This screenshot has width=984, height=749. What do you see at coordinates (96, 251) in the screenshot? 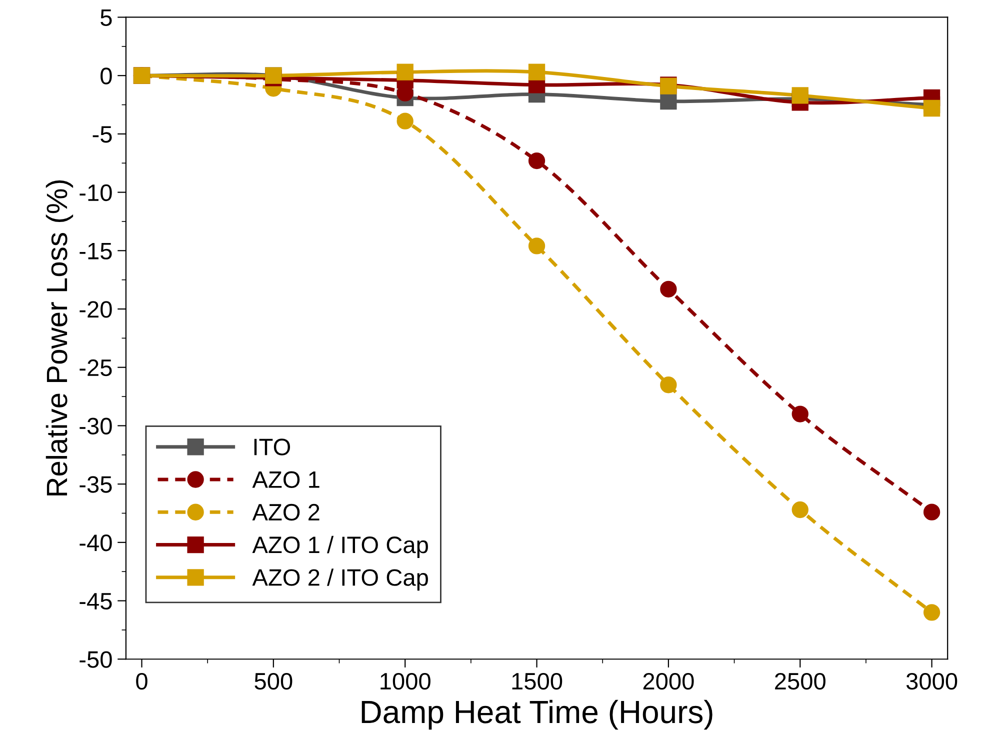
I see `y-tick-label: -15` at bounding box center [96, 251].